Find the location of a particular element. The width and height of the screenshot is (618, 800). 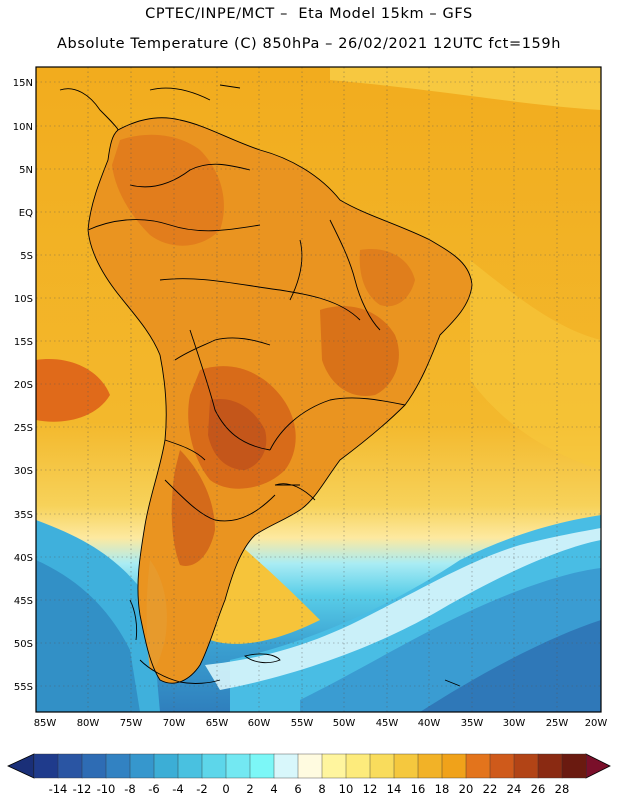

colorbar-label: 8 is located at coordinates (321, 789).